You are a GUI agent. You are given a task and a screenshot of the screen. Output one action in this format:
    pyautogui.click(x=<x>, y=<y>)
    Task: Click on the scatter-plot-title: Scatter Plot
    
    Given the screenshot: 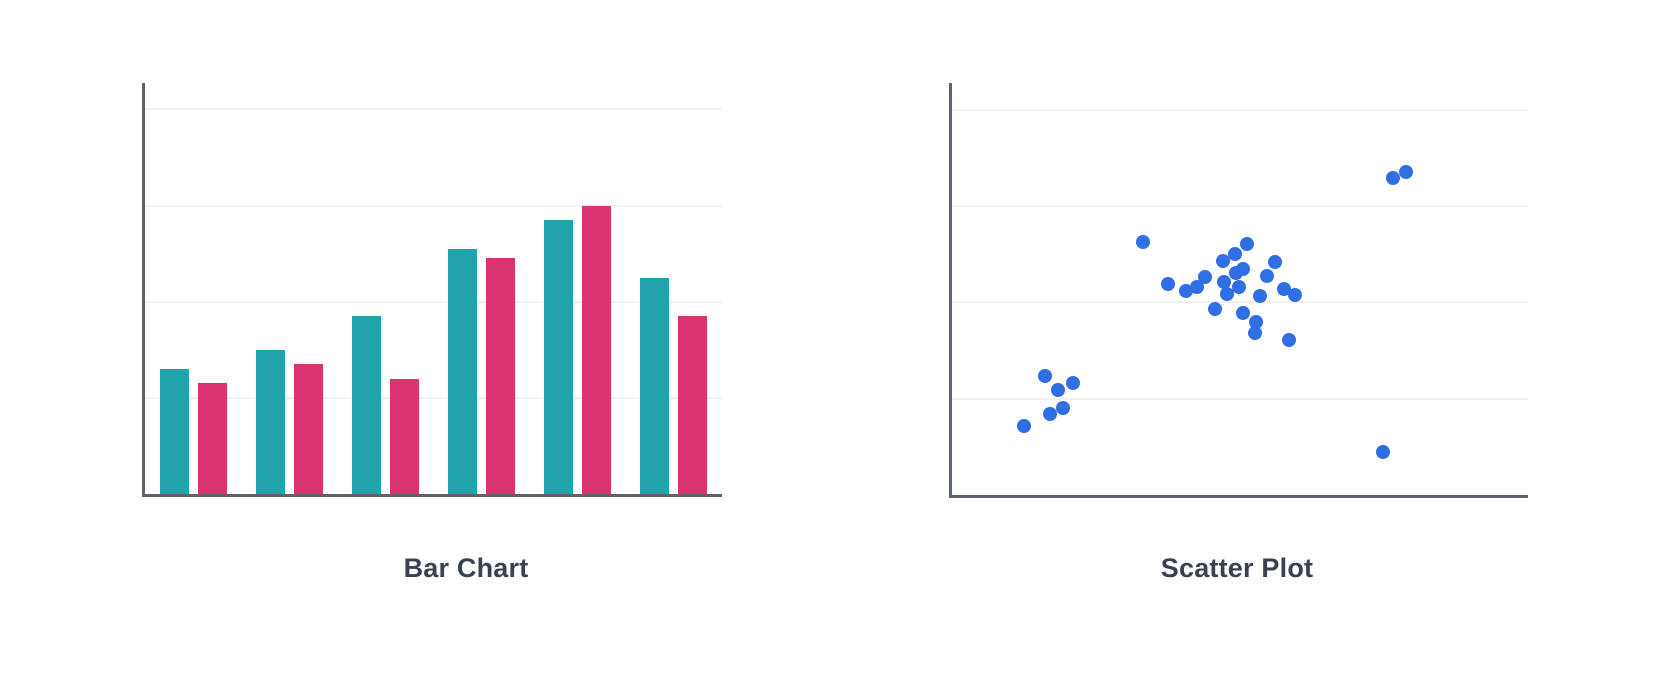 What is the action you would take?
    pyautogui.click(x=1237, y=568)
    